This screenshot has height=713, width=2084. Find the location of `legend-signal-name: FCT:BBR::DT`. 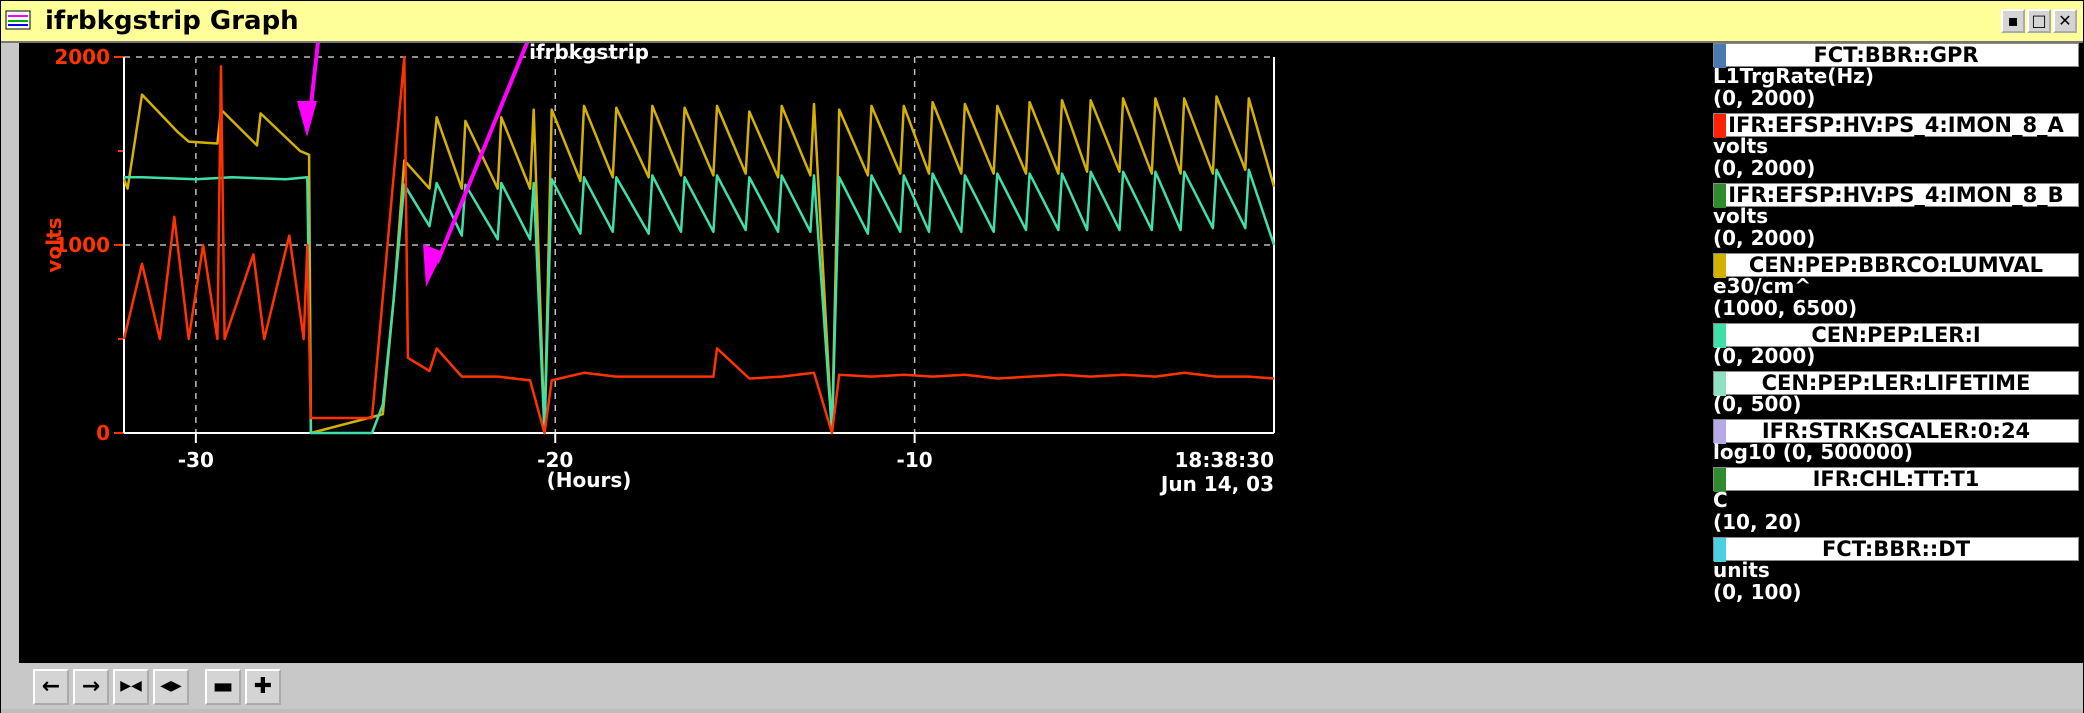

legend-signal-name: FCT:BBR::DT is located at coordinates (1896, 549).